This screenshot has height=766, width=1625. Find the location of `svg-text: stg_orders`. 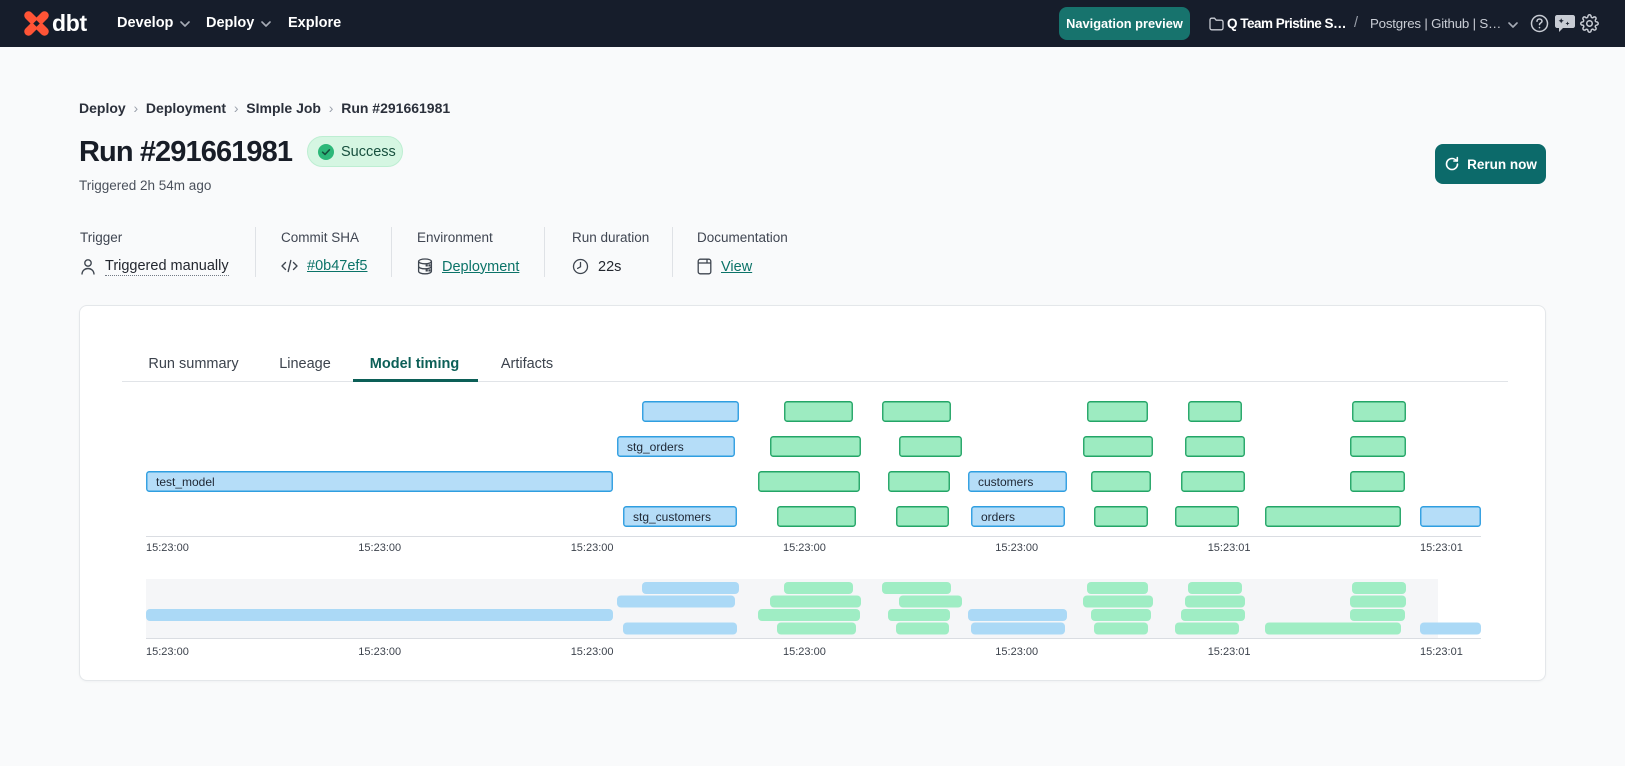

svg-text: stg_orders is located at coordinates (655, 447).